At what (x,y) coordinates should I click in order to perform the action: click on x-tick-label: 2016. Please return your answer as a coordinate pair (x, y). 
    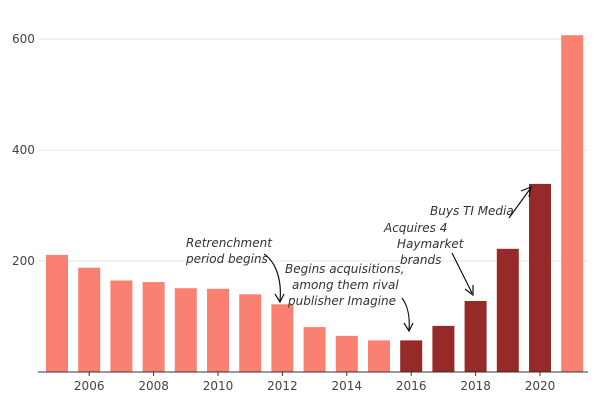
    Looking at the image, I should click on (411, 386).